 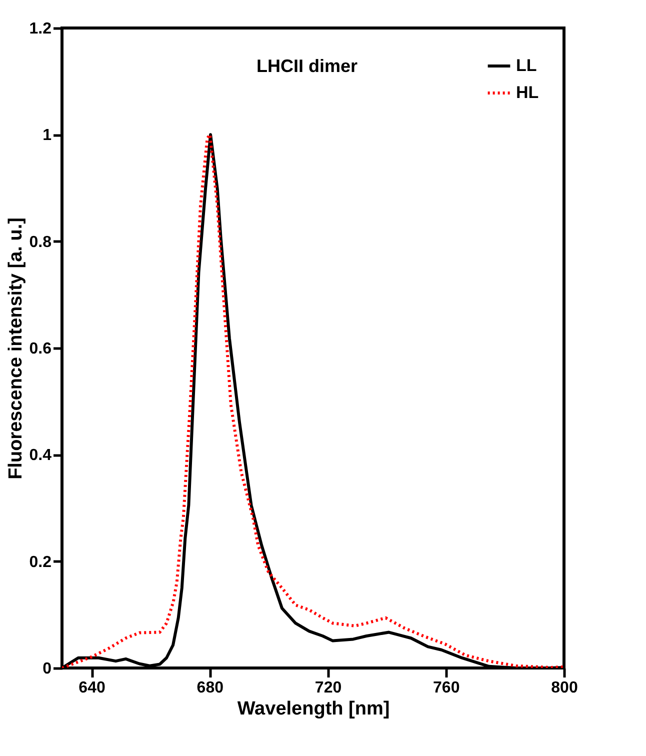 I want to click on y-tick-label: 0.2, so click(x=40, y=562).